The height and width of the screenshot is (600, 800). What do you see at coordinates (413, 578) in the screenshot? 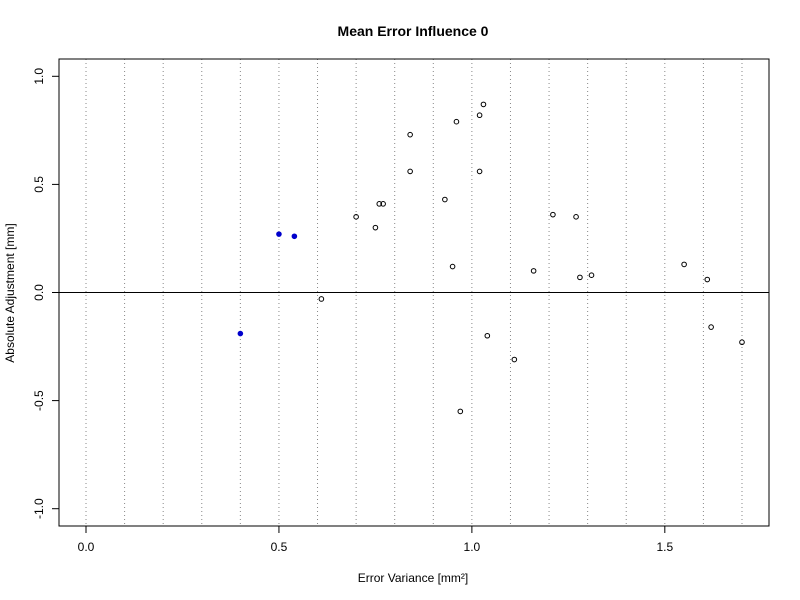
I see `x-axis-label: Error Variance [mm²]` at bounding box center [413, 578].